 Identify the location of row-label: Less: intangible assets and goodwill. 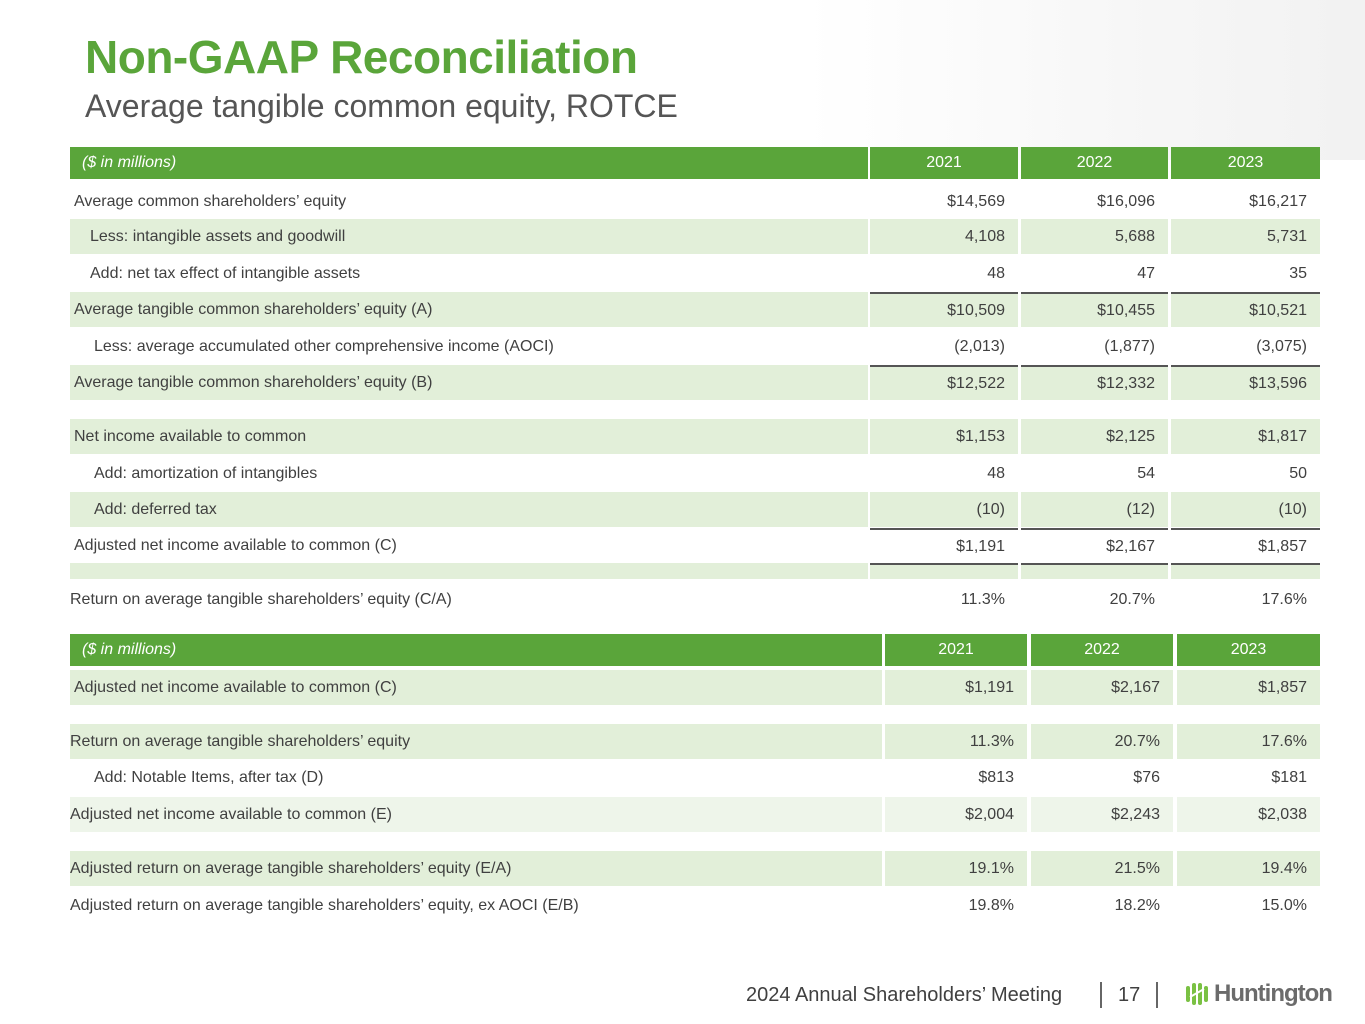
(469, 236).